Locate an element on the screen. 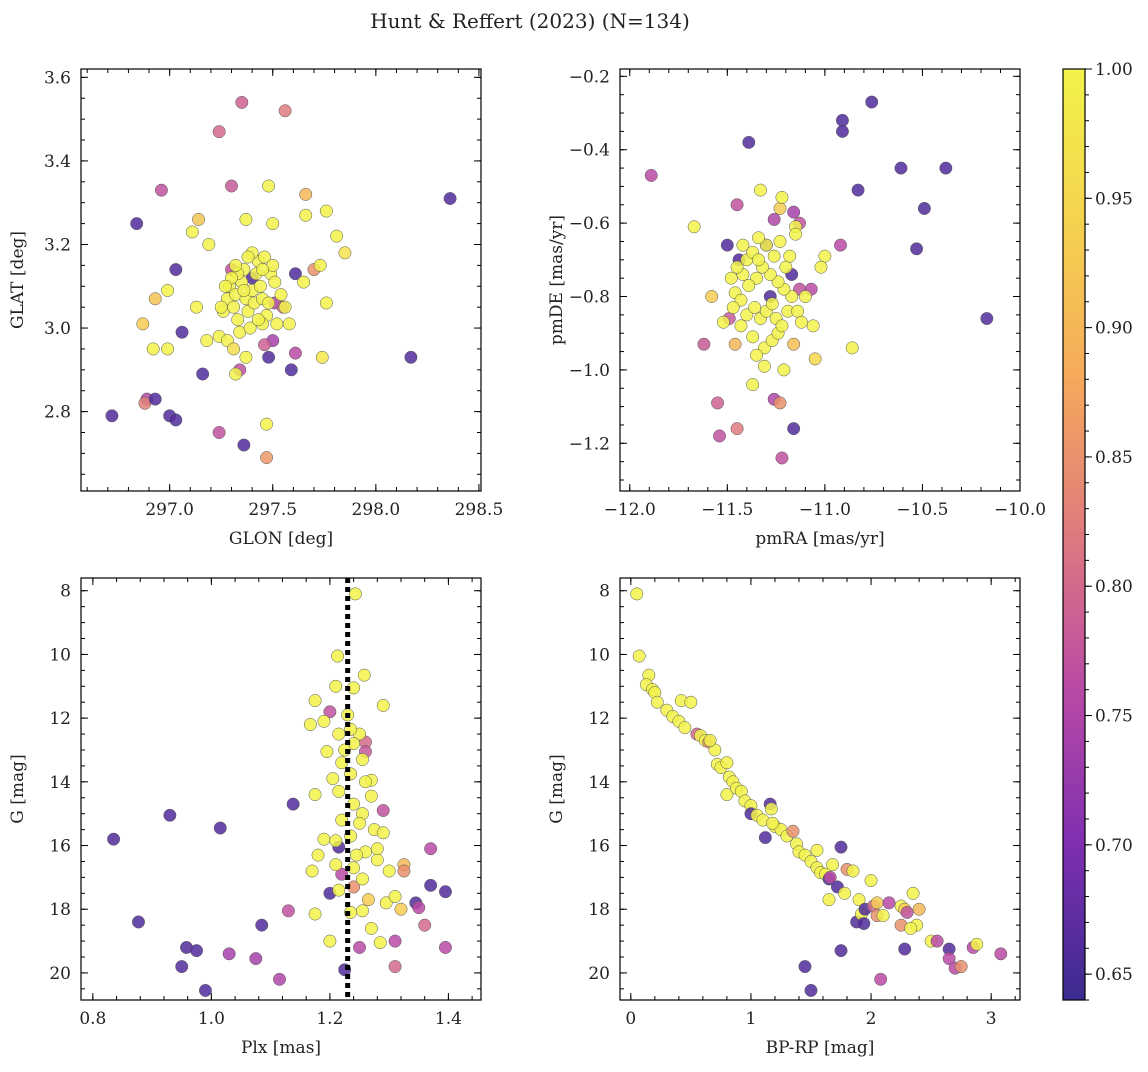  sky-x-tick-label: 298.0 is located at coordinates (376, 510).